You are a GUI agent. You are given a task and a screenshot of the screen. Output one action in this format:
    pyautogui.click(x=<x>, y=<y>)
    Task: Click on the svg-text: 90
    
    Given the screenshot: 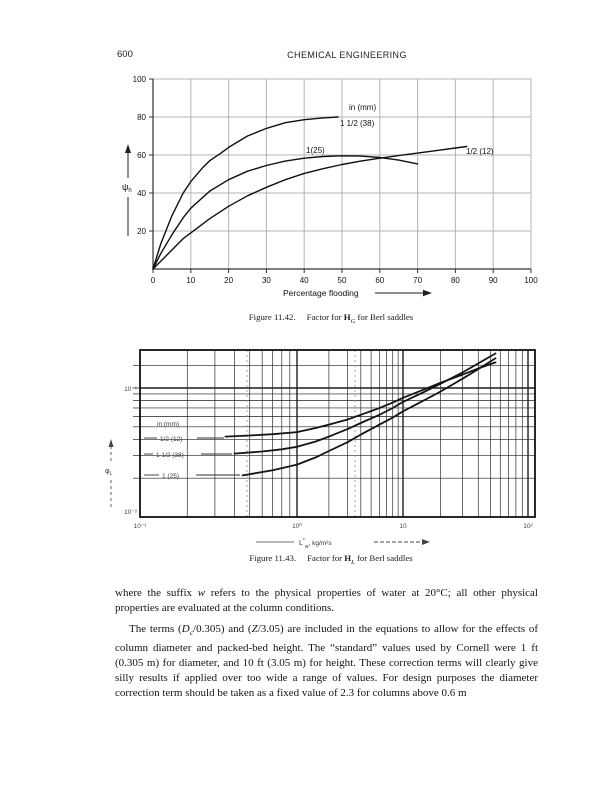 What is the action you would take?
    pyautogui.click(x=493, y=280)
    